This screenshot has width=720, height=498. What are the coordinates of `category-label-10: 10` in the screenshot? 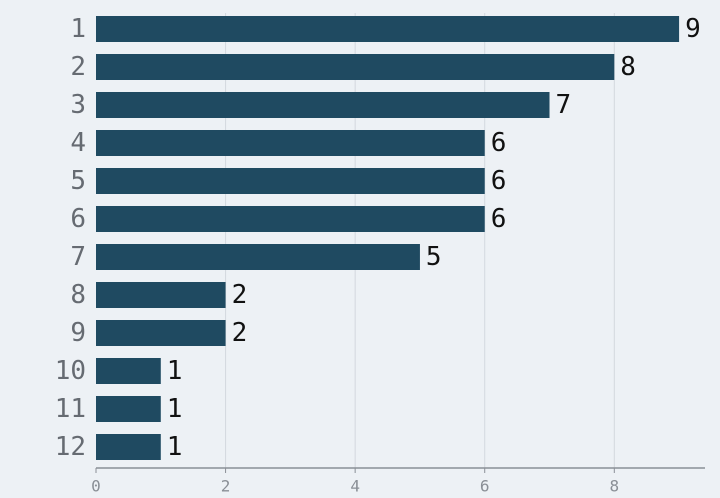 It's located at (70, 371).